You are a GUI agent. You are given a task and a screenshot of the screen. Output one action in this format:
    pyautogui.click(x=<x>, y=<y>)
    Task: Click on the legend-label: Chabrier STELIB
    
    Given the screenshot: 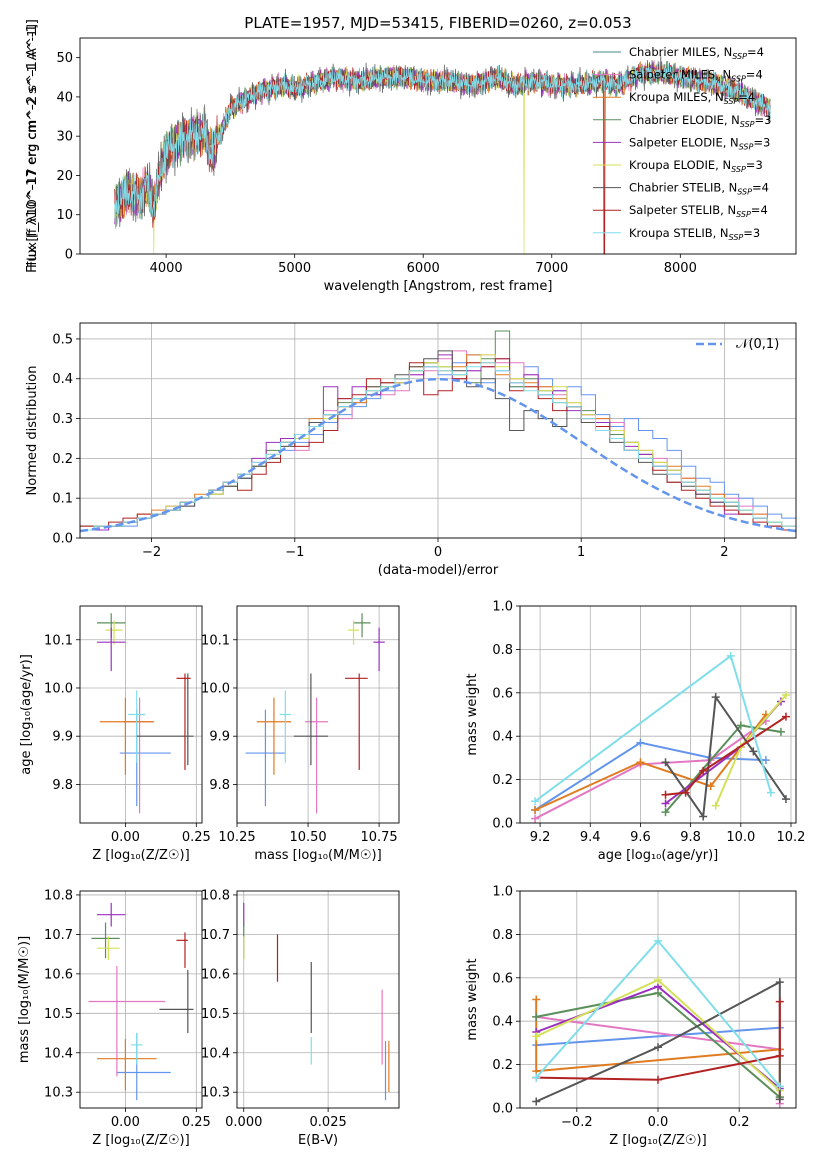 What is the action you would take?
    pyautogui.click(x=675, y=188)
    